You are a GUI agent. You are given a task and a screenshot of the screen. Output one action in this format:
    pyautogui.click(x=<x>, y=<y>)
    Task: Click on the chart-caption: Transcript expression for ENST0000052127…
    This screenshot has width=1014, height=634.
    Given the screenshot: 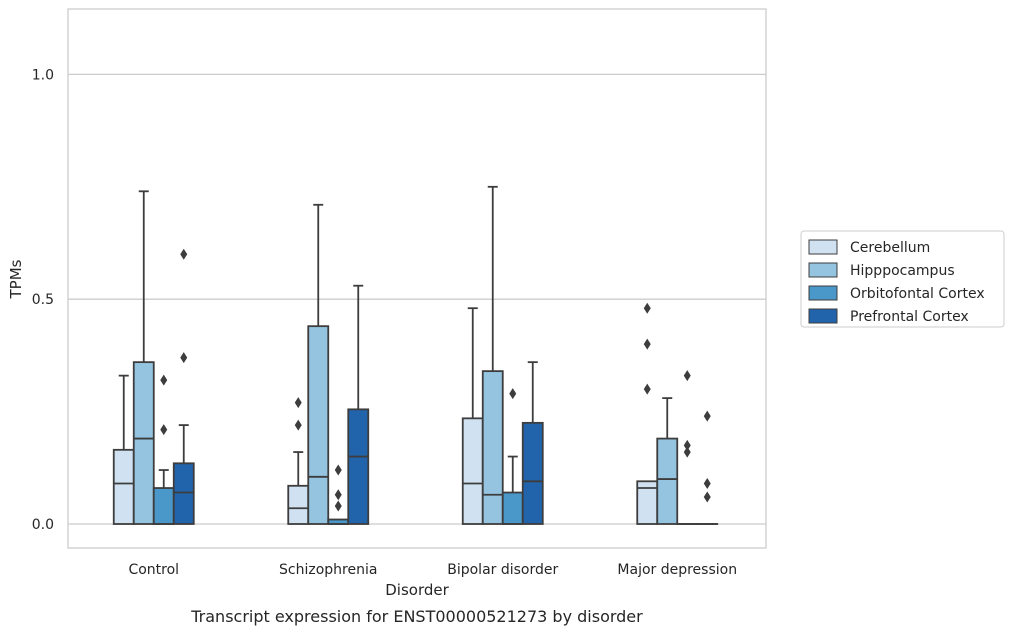 What is the action you would take?
    pyautogui.click(x=416, y=616)
    